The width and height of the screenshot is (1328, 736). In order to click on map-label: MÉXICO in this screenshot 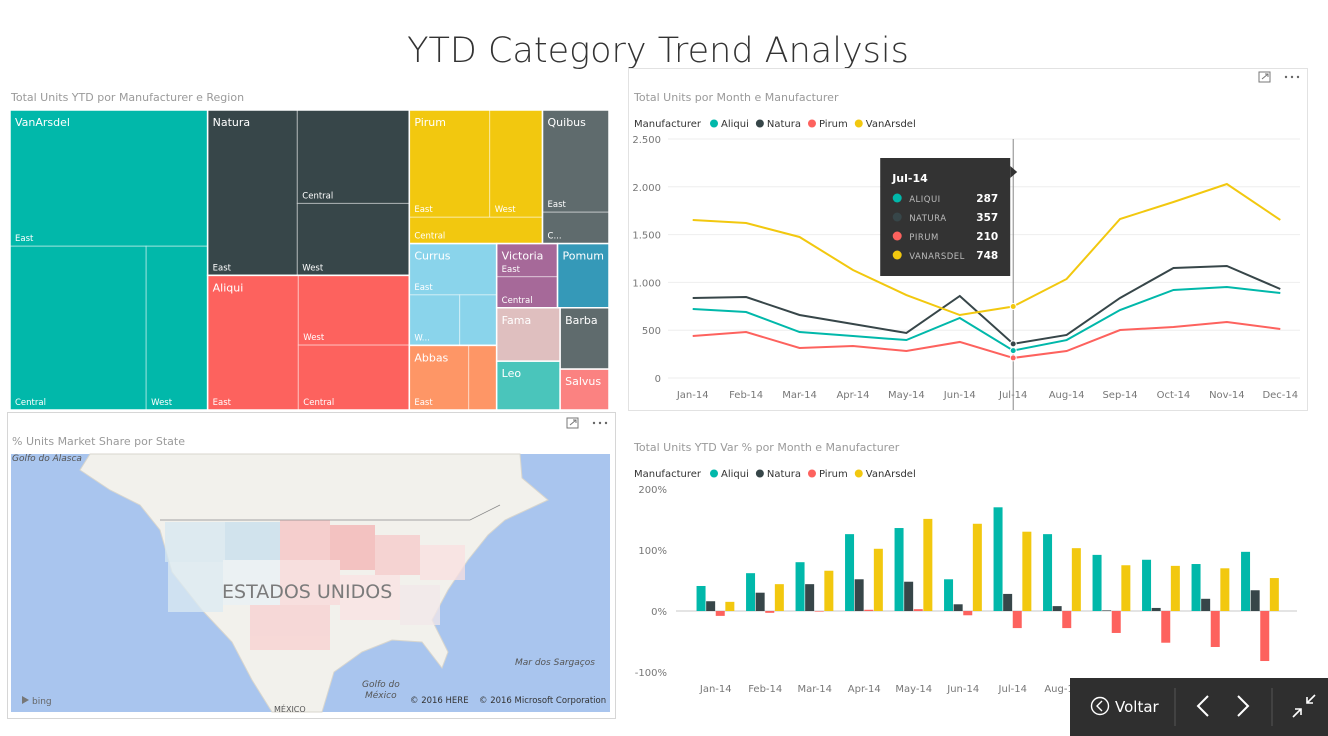, I will do `click(290, 708)`.